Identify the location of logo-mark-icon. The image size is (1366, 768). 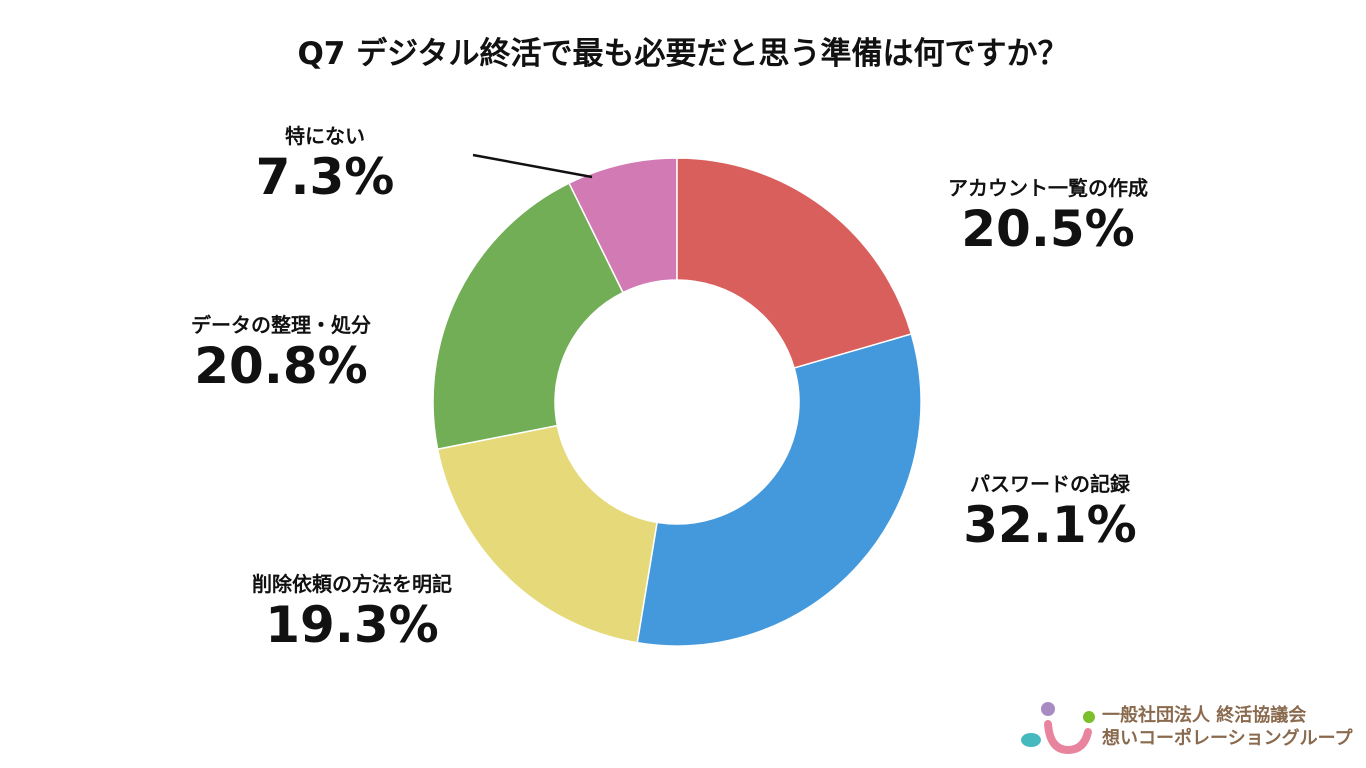
(1058, 728).